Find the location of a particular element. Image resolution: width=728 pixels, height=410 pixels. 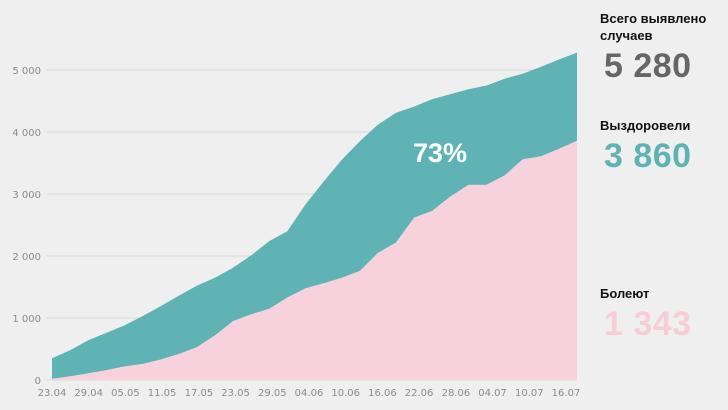

sick-value: 1 343 is located at coordinates (648, 324).